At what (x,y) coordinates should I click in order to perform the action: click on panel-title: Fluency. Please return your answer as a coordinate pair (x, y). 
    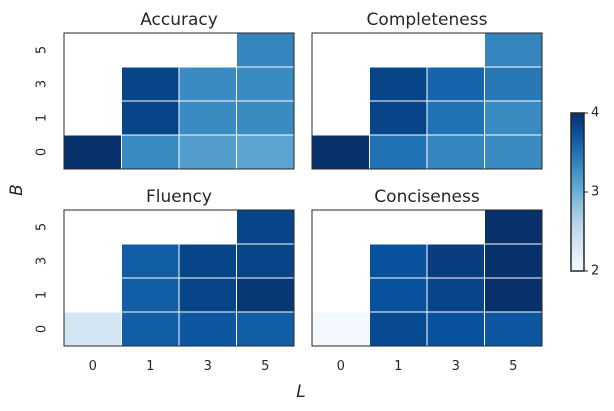
    Looking at the image, I should click on (179, 197).